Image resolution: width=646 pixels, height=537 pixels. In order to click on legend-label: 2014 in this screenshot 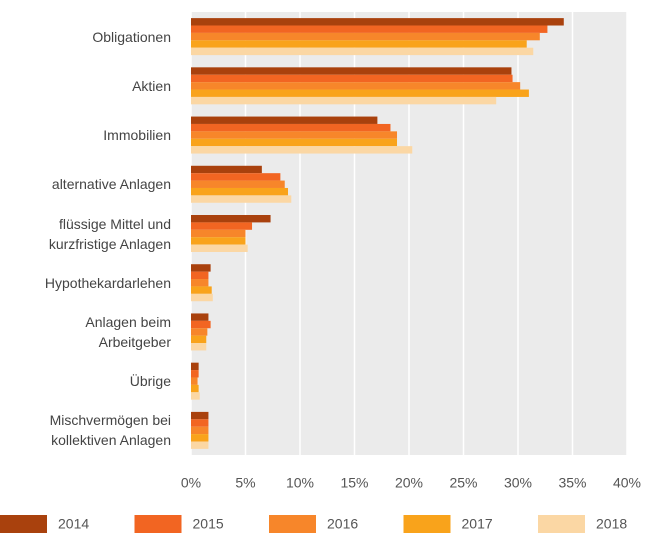, I will do `click(73, 524)`.